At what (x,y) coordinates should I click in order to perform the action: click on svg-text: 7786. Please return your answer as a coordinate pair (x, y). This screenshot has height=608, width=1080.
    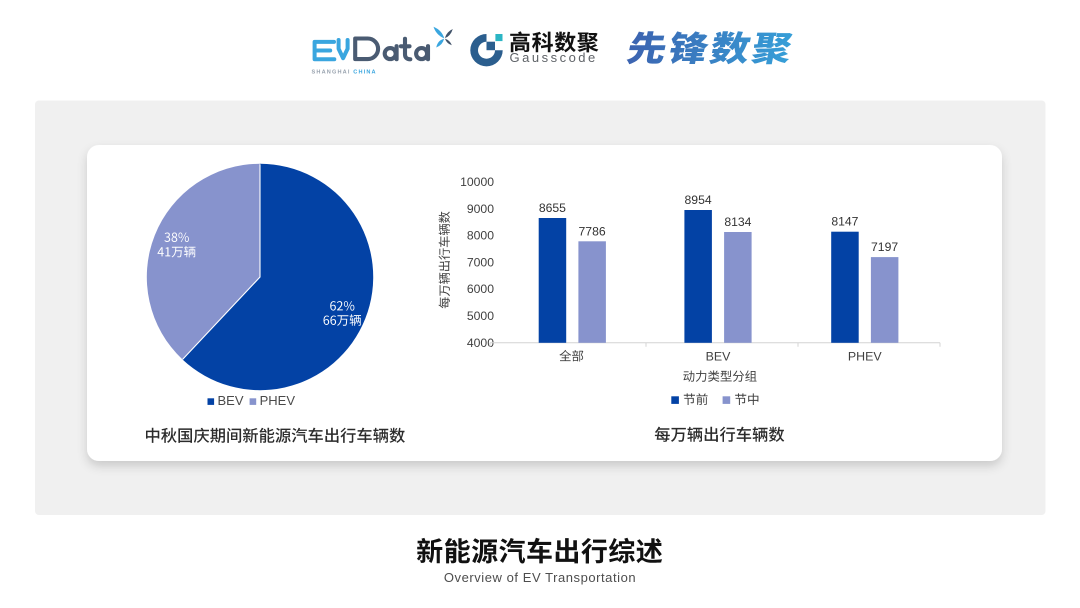
    Looking at the image, I should click on (592, 231).